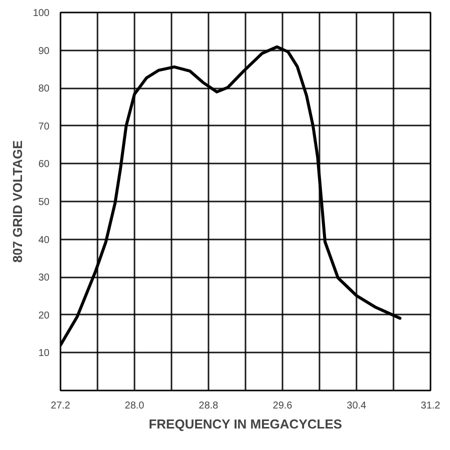  Describe the element at coordinates (60, 406) in the screenshot. I see `x-tick-label: 27.2` at that location.